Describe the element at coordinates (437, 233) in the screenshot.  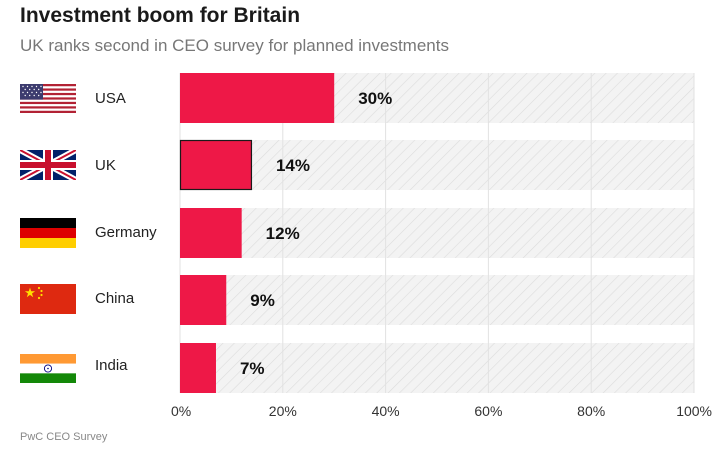
I see `track-germany` at that location.